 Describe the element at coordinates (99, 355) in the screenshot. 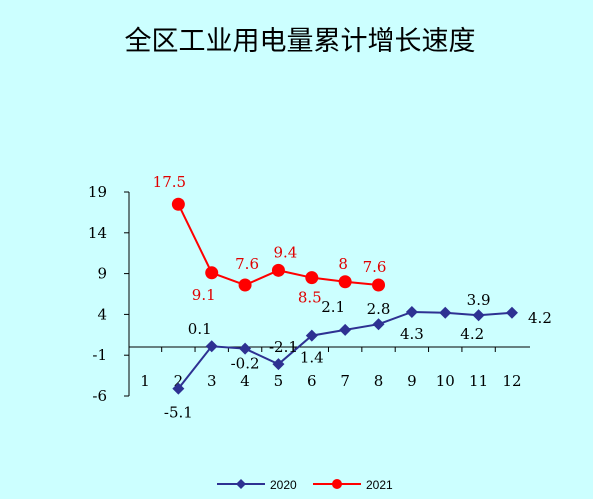

I see `y-tick-label: -1` at that location.